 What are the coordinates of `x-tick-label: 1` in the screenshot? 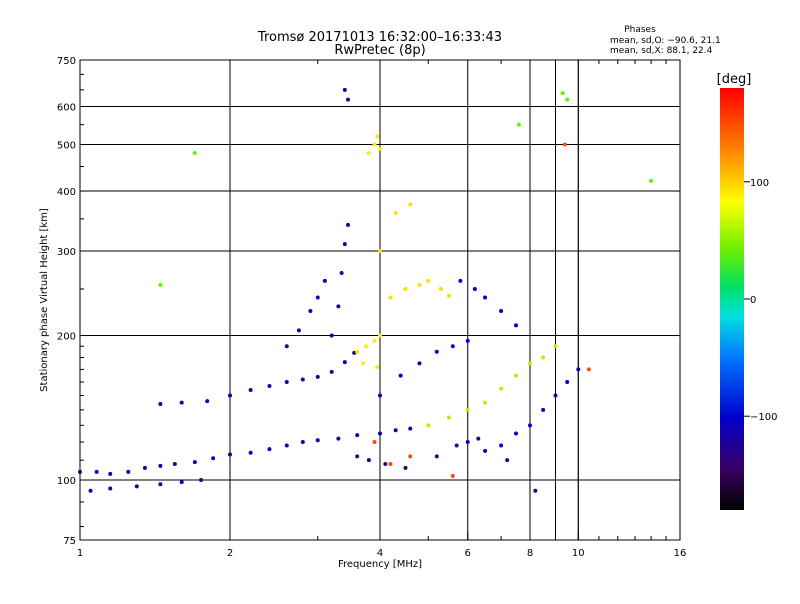 It's located at (80, 553).